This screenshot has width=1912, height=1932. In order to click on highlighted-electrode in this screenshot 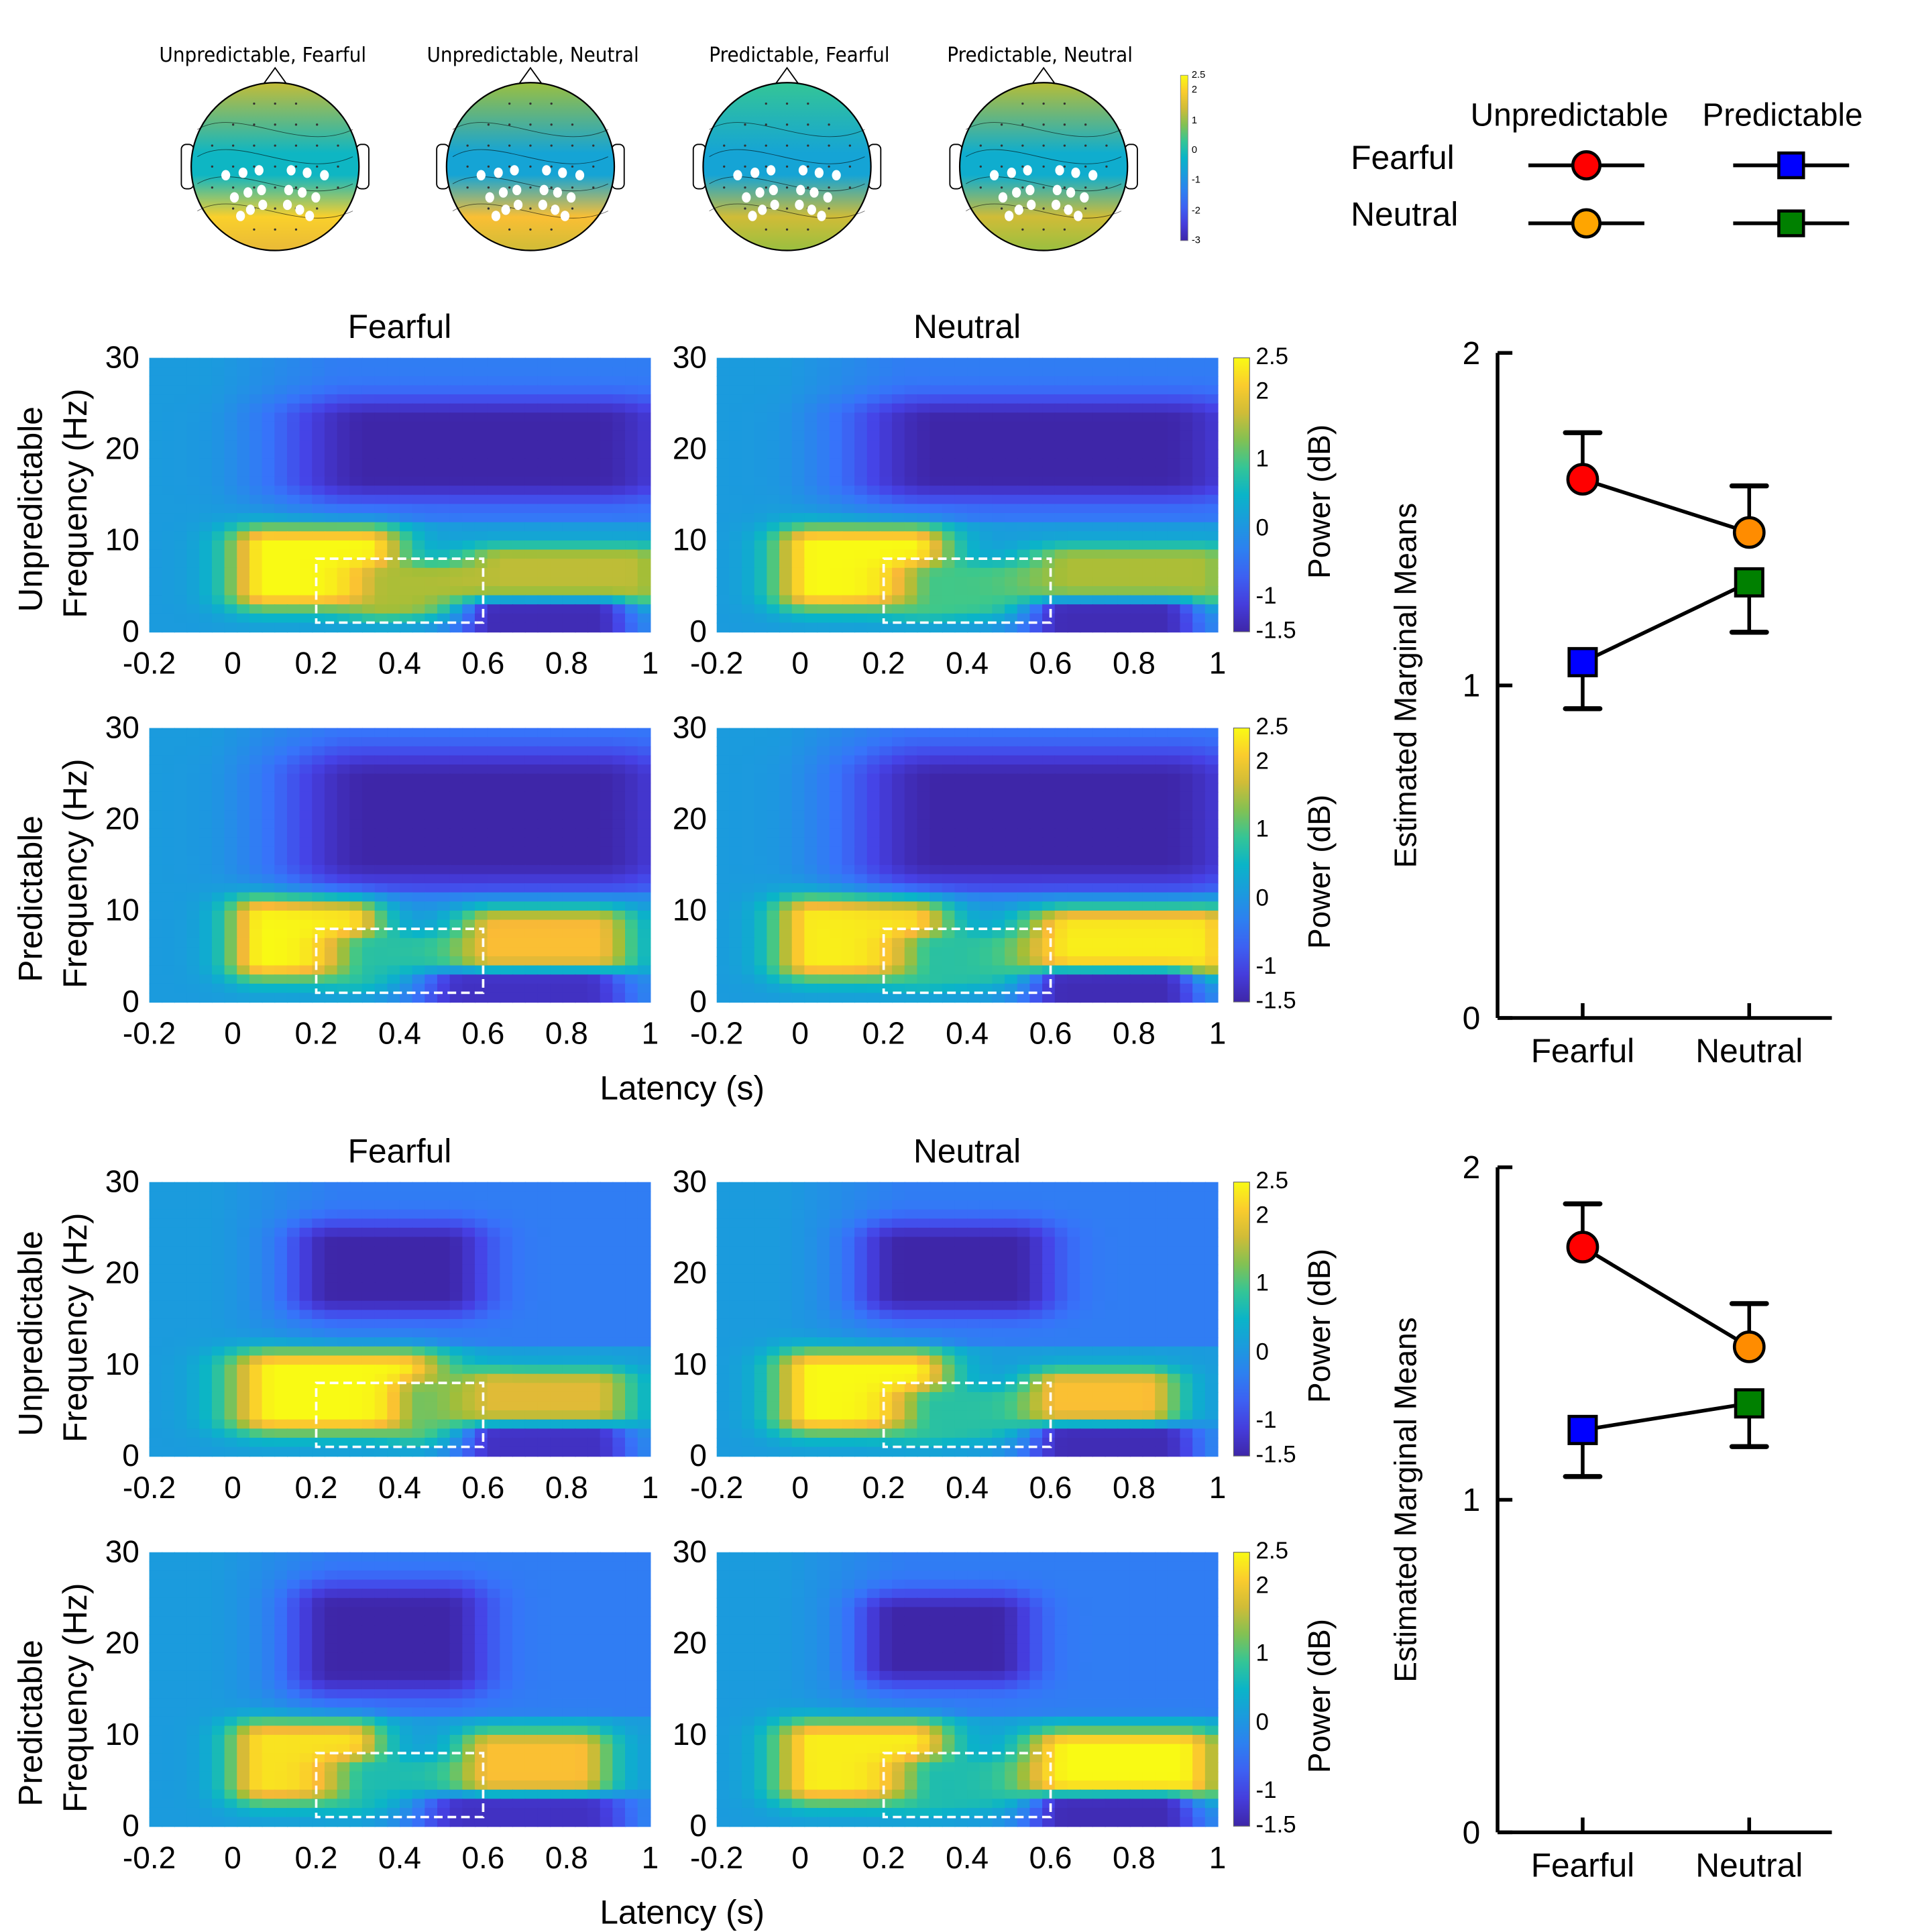, I will do `click(543, 205)`.